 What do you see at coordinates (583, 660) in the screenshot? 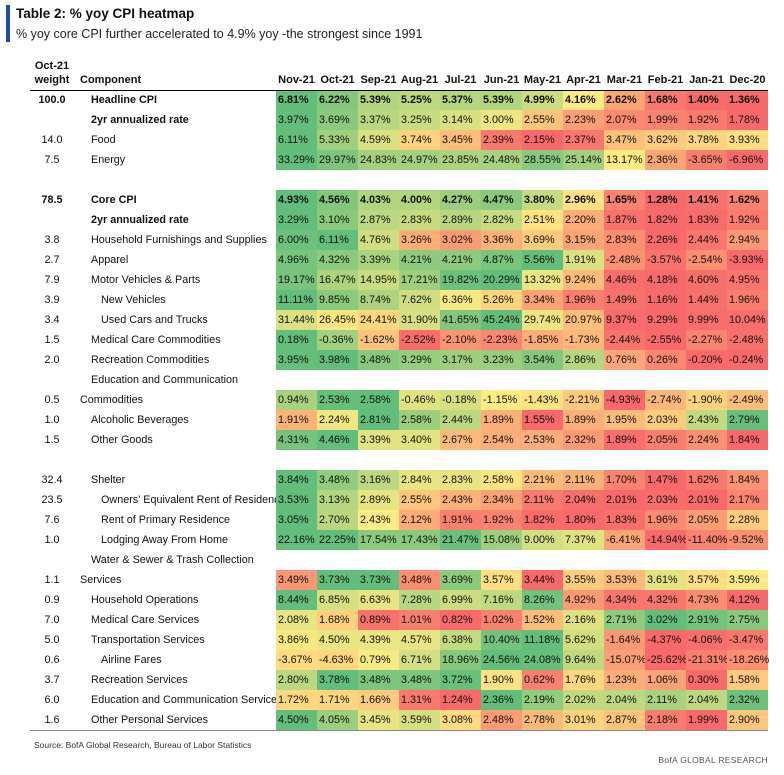
I see `heatmap-cell: 9.64%` at bounding box center [583, 660].